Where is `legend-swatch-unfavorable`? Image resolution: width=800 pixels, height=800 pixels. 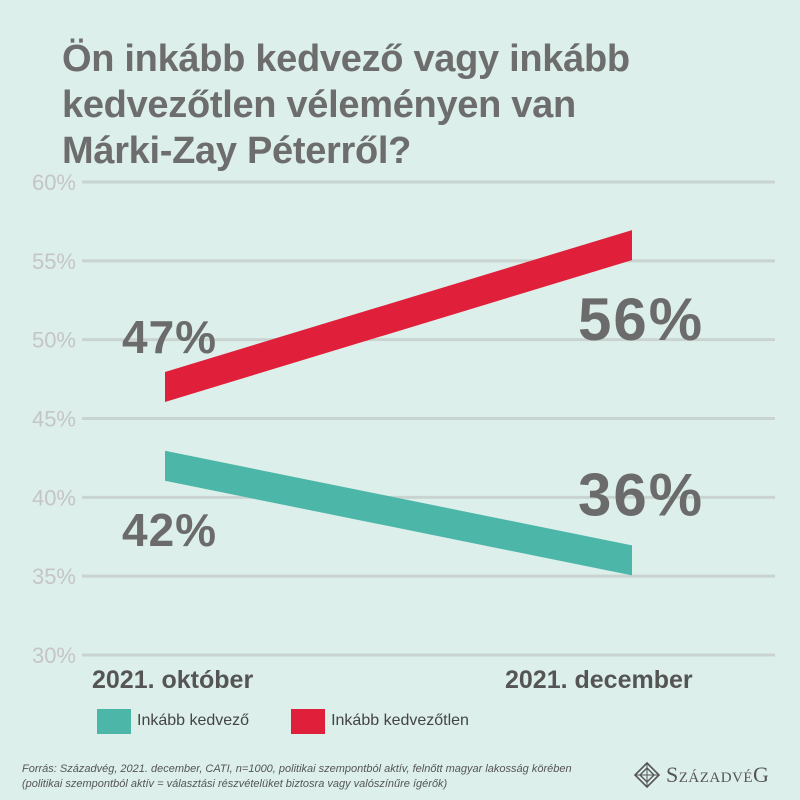
legend-swatch-unfavorable is located at coordinates (308, 721).